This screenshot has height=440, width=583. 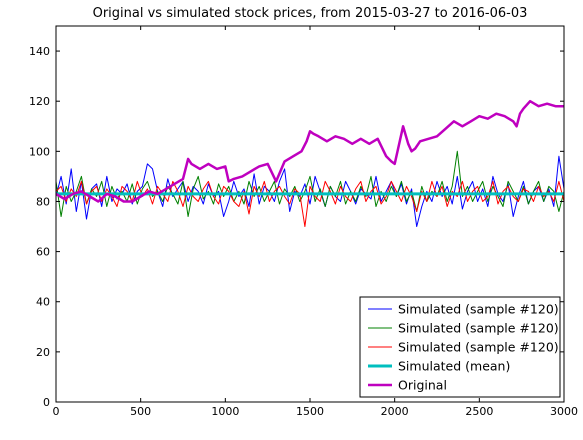 What do you see at coordinates (56, 411) in the screenshot?
I see `x-tick-label: 0` at bounding box center [56, 411].